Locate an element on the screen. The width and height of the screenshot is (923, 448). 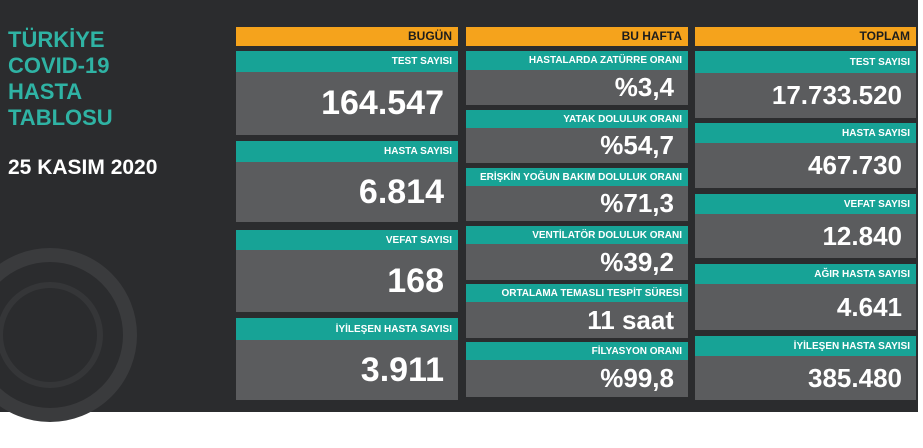
title-line: COVID-19 is located at coordinates (59, 65).